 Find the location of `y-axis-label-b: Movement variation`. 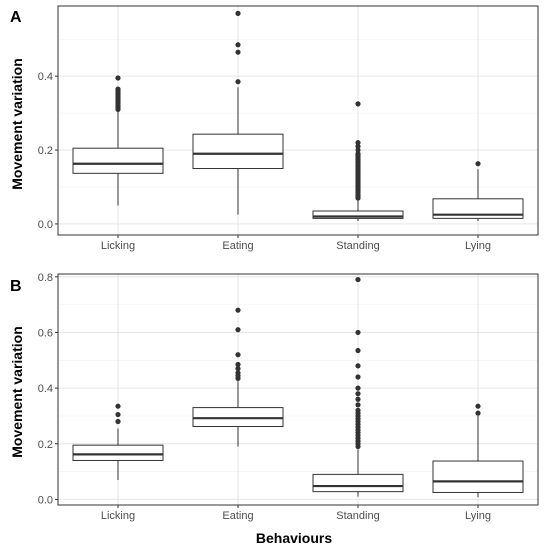

y-axis-label-b: Movement variation is located at coordinates (17, 391).